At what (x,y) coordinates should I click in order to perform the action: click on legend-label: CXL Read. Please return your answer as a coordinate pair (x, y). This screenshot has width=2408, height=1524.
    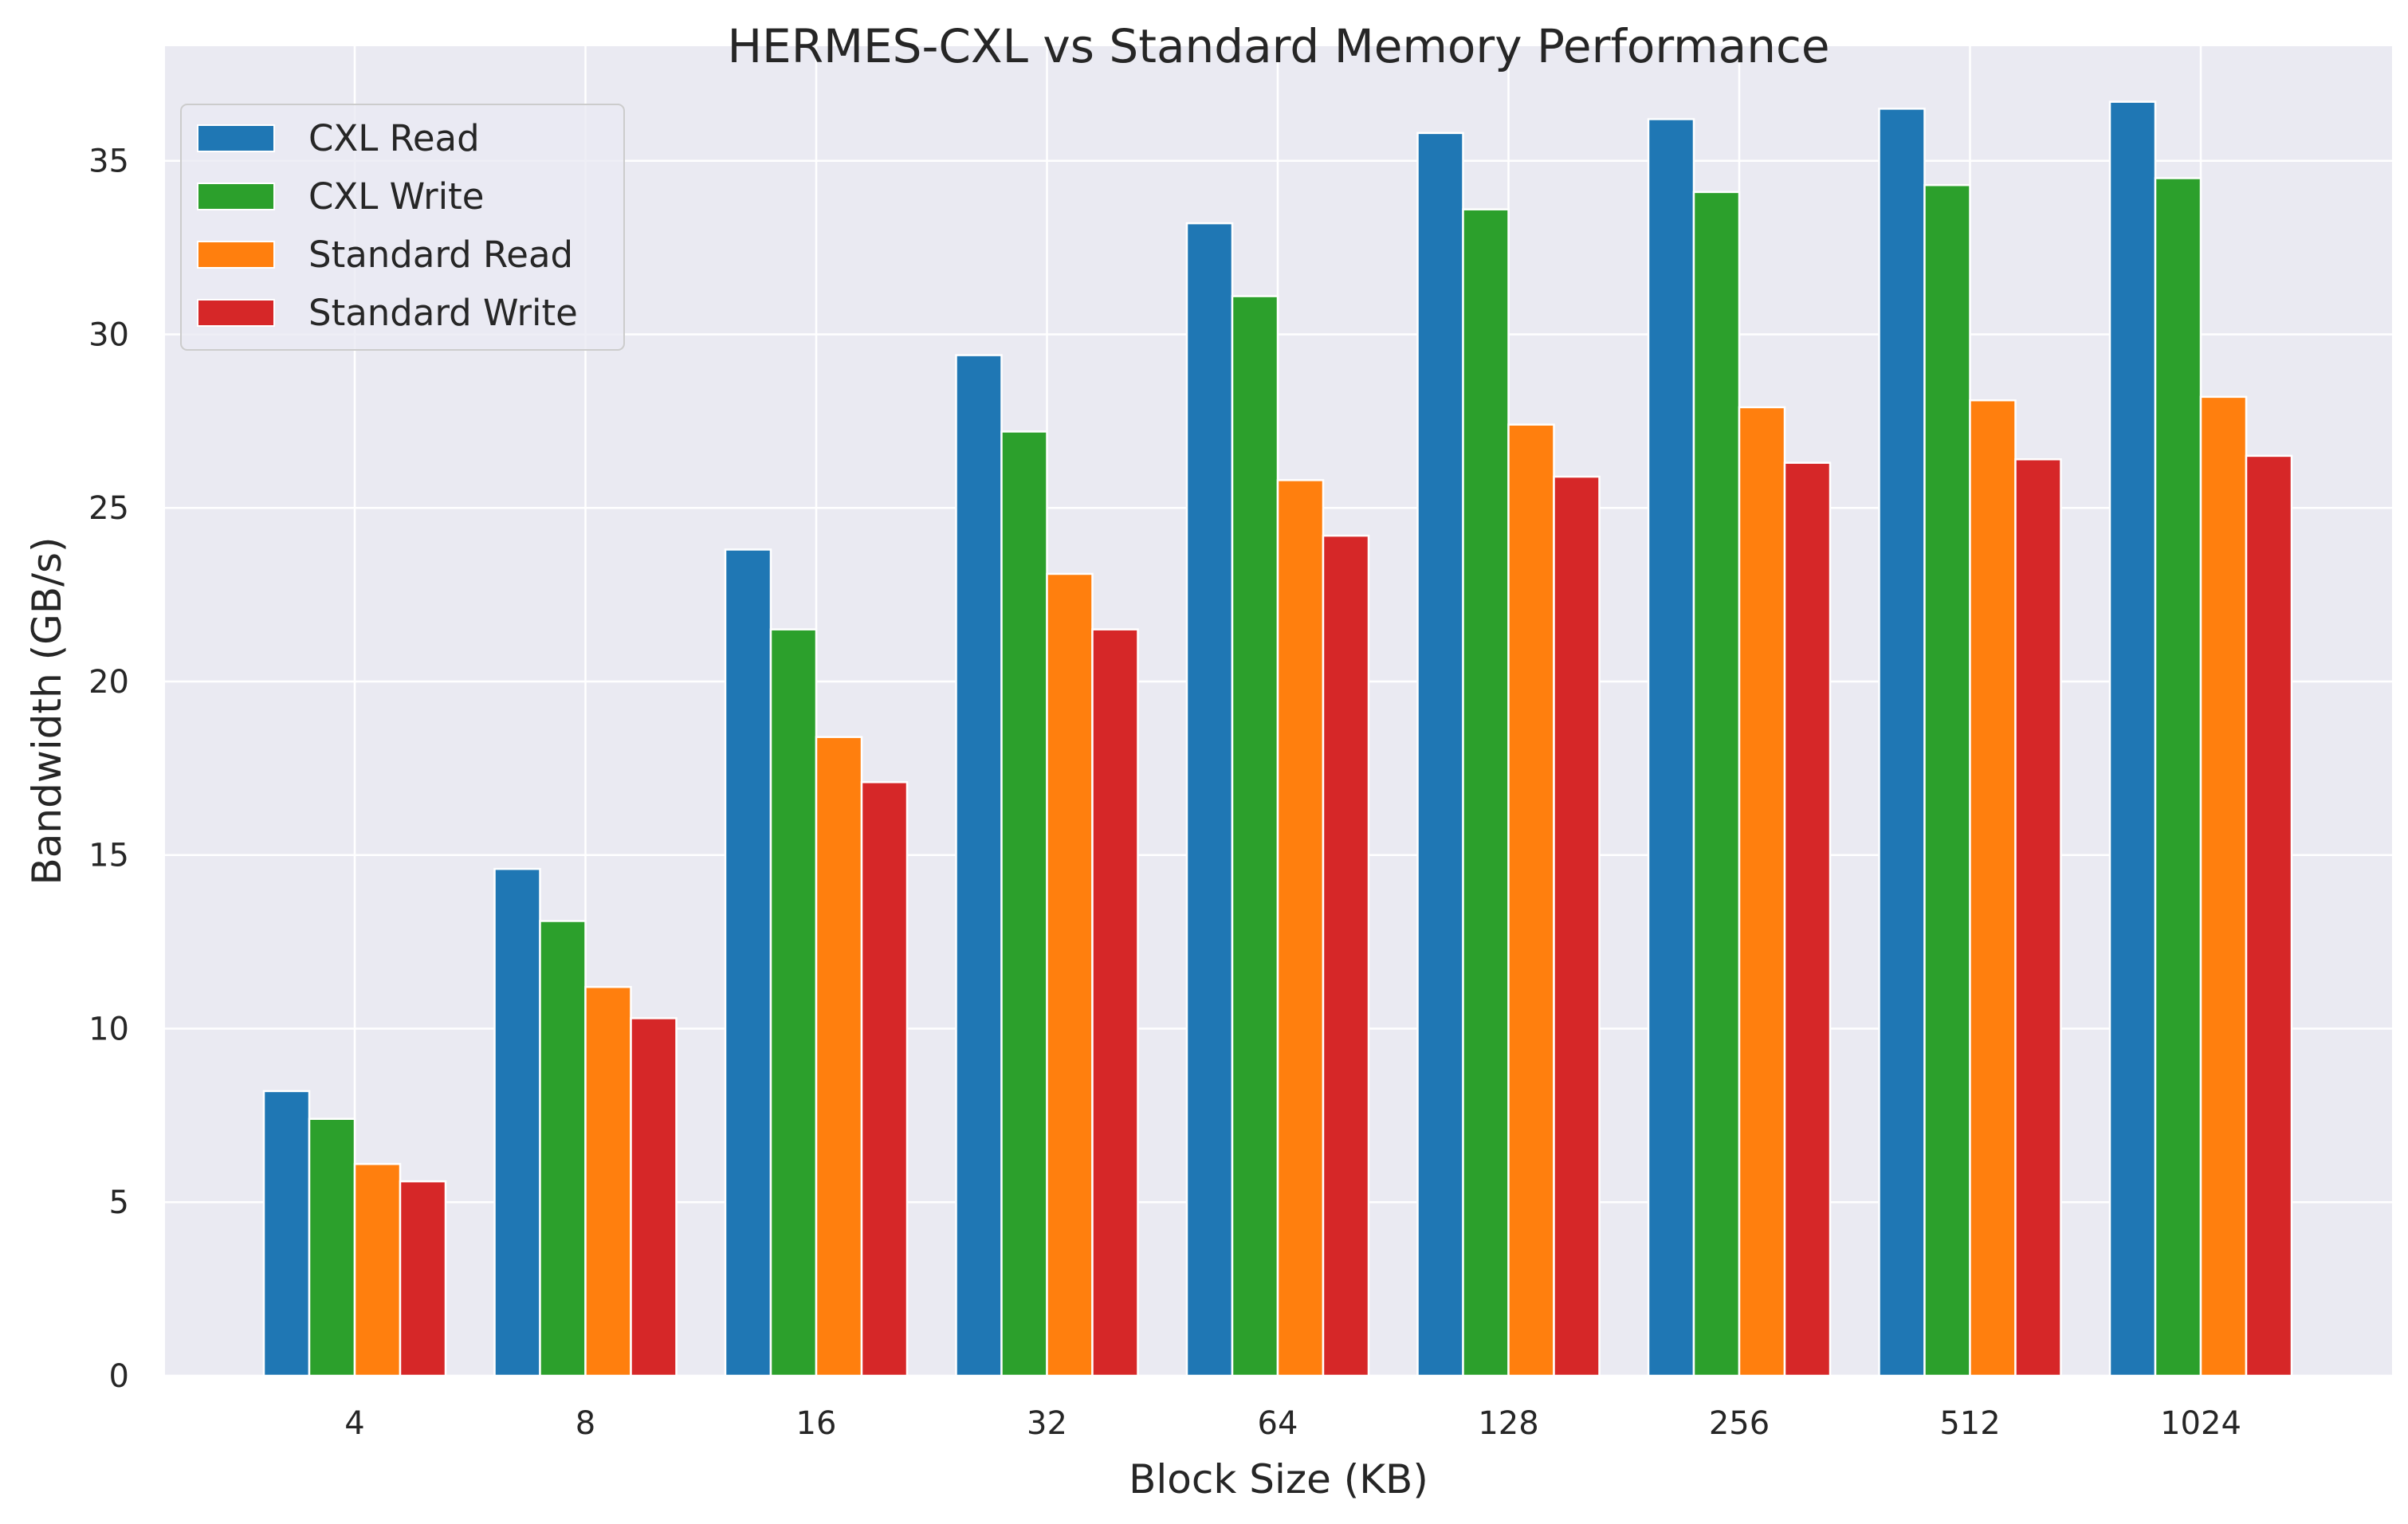
    Looking at the image, I should click on (394, 138).